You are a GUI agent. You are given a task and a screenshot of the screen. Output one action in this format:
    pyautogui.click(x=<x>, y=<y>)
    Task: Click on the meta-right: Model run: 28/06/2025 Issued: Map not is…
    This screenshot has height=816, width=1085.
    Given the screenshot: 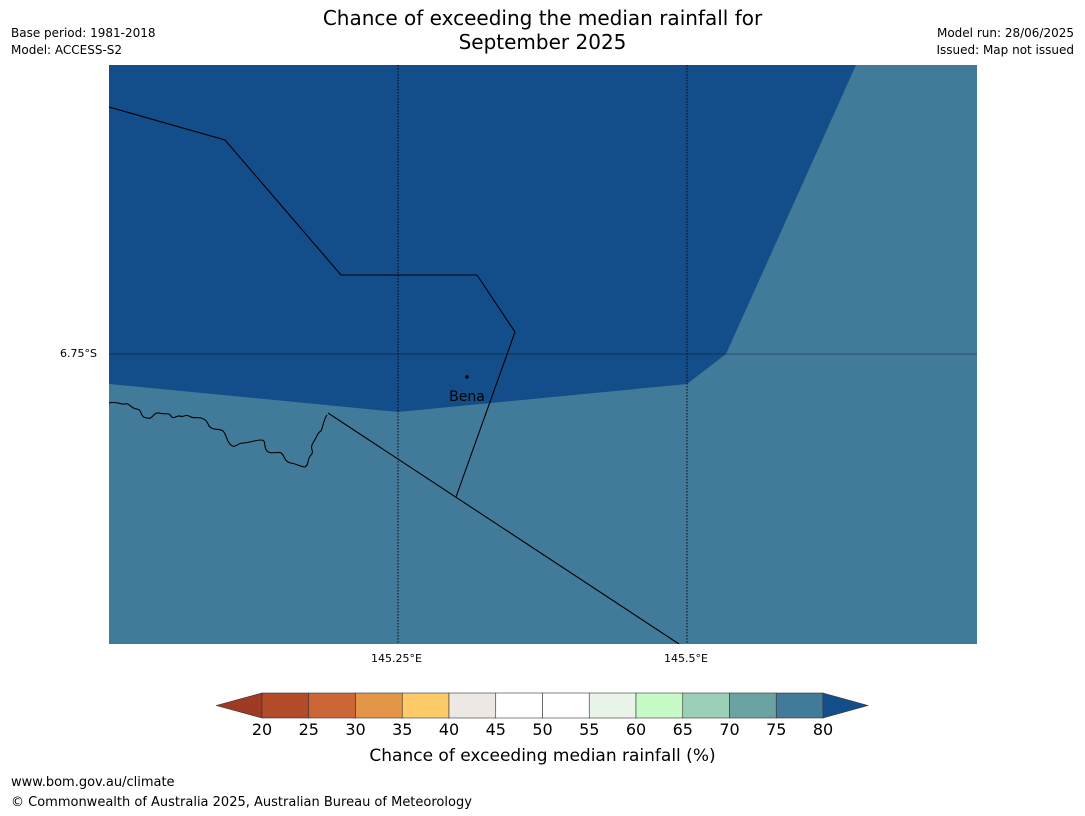 What is the action you would take?
    pyautogui.click(x=1005, y=42)
    